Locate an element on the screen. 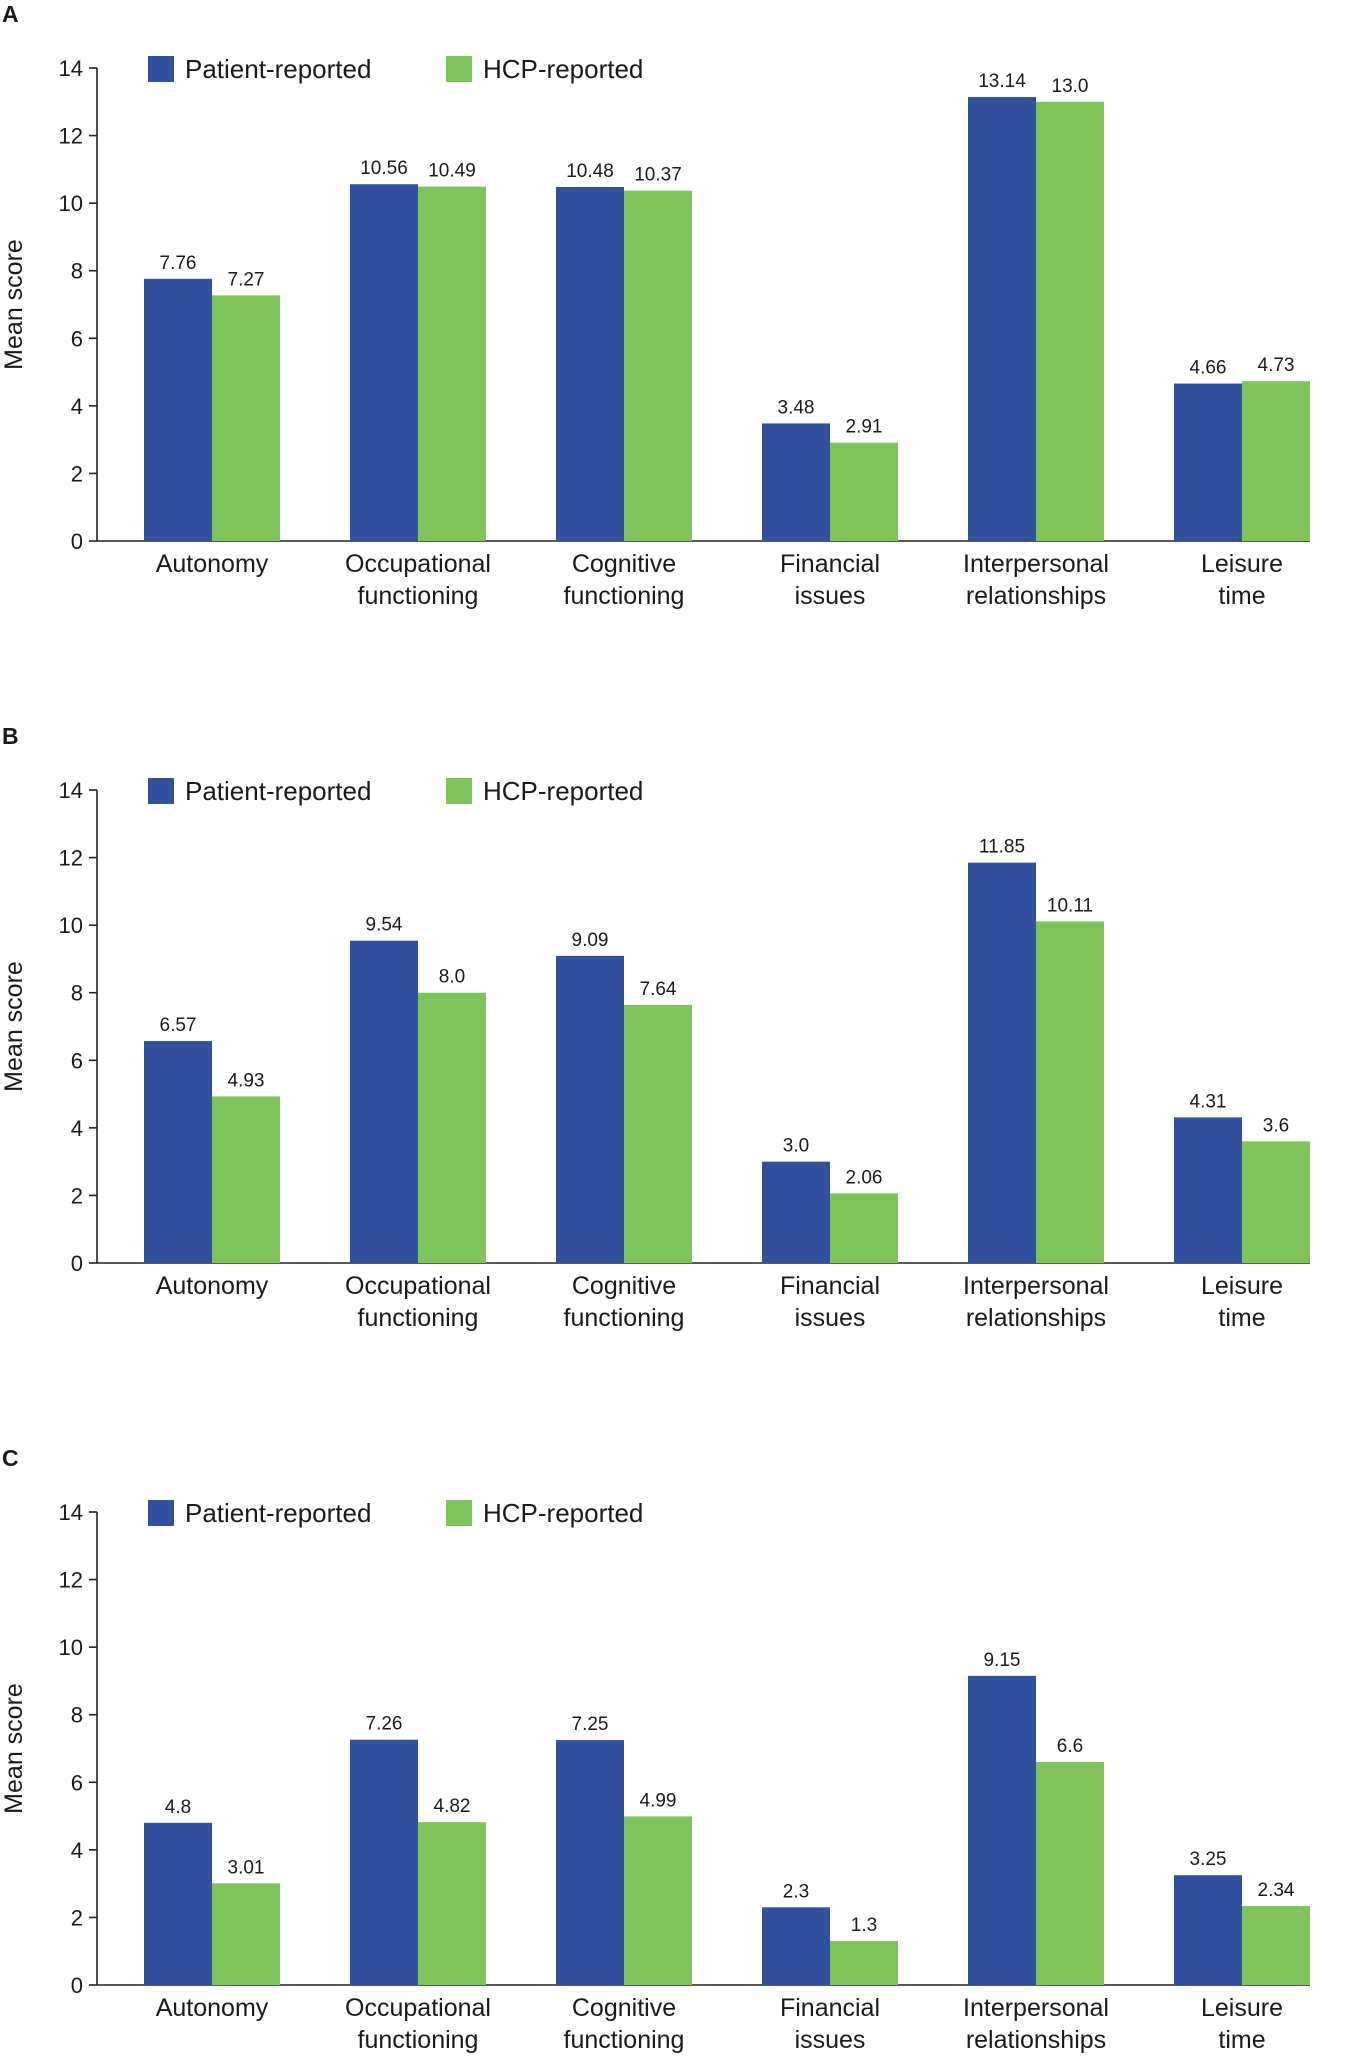 The image size is (1359, 2060). data-label-patient: 3.25 is located at coordinates (1208, 1859).